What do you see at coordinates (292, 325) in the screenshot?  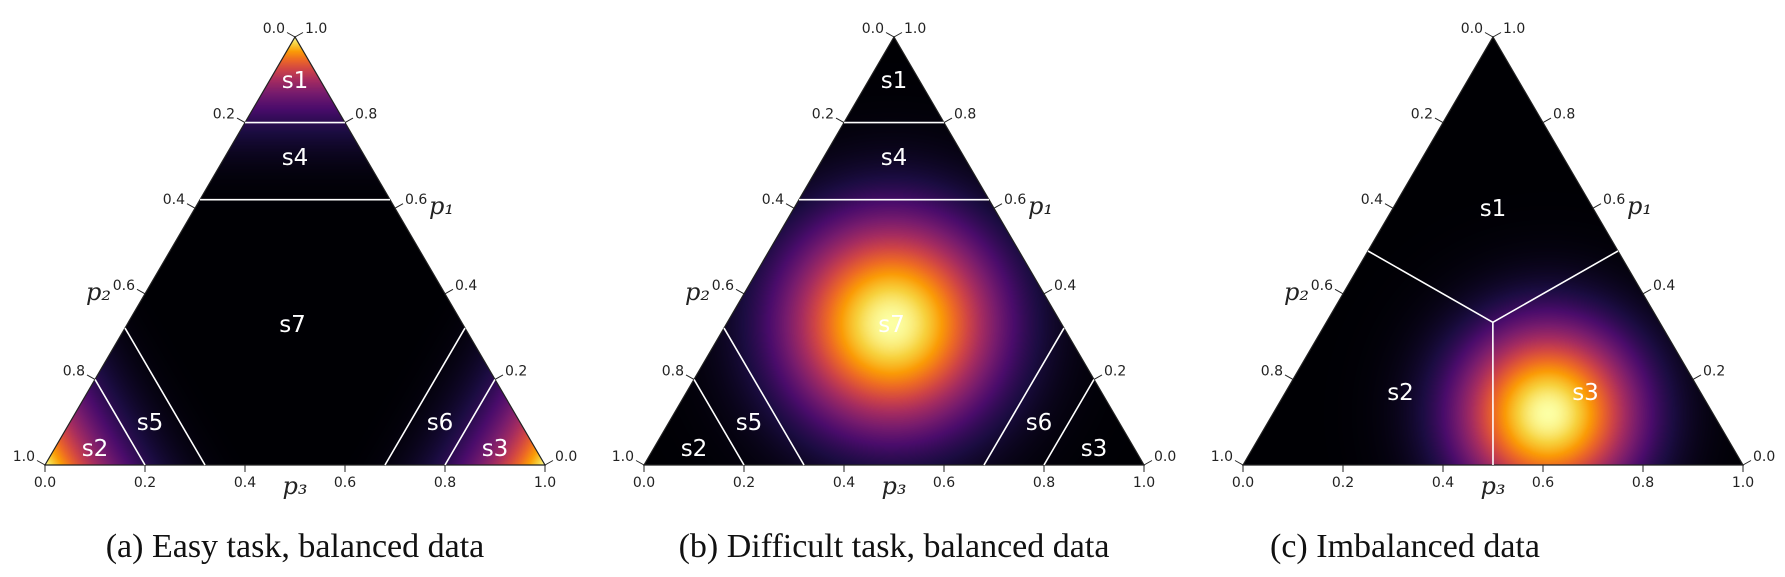 I see `region-label-s7: s7` at bounding box center [292, 325].